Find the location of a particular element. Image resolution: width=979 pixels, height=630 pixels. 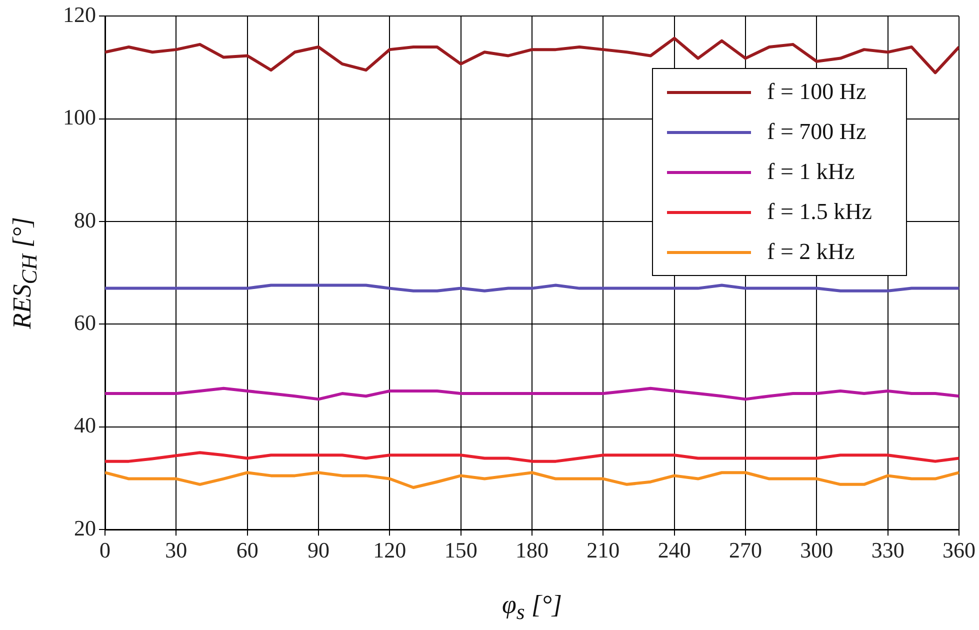

x-tick-label: 180 is located at coordinates (532, 550).